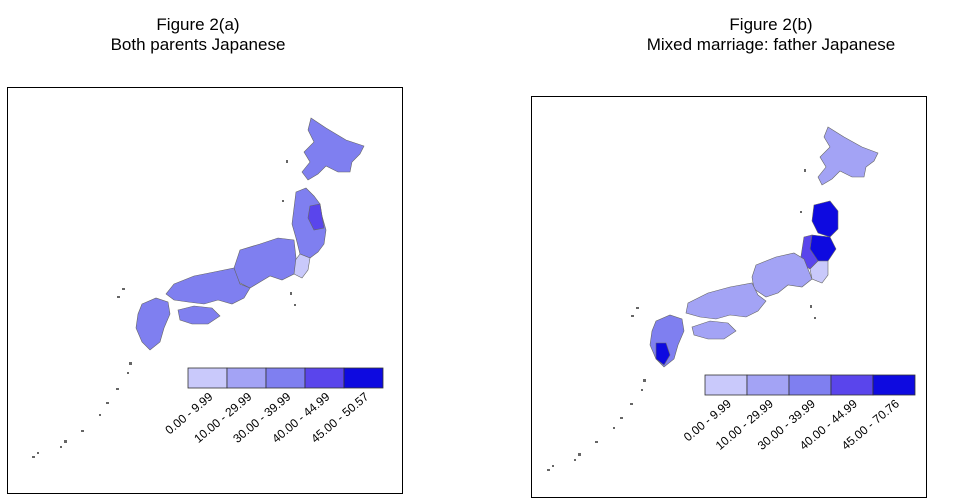  What do you see at coordinates (153, 324) in the screenshot?
I see `region-kyushu` at bounding box center [153, 324].